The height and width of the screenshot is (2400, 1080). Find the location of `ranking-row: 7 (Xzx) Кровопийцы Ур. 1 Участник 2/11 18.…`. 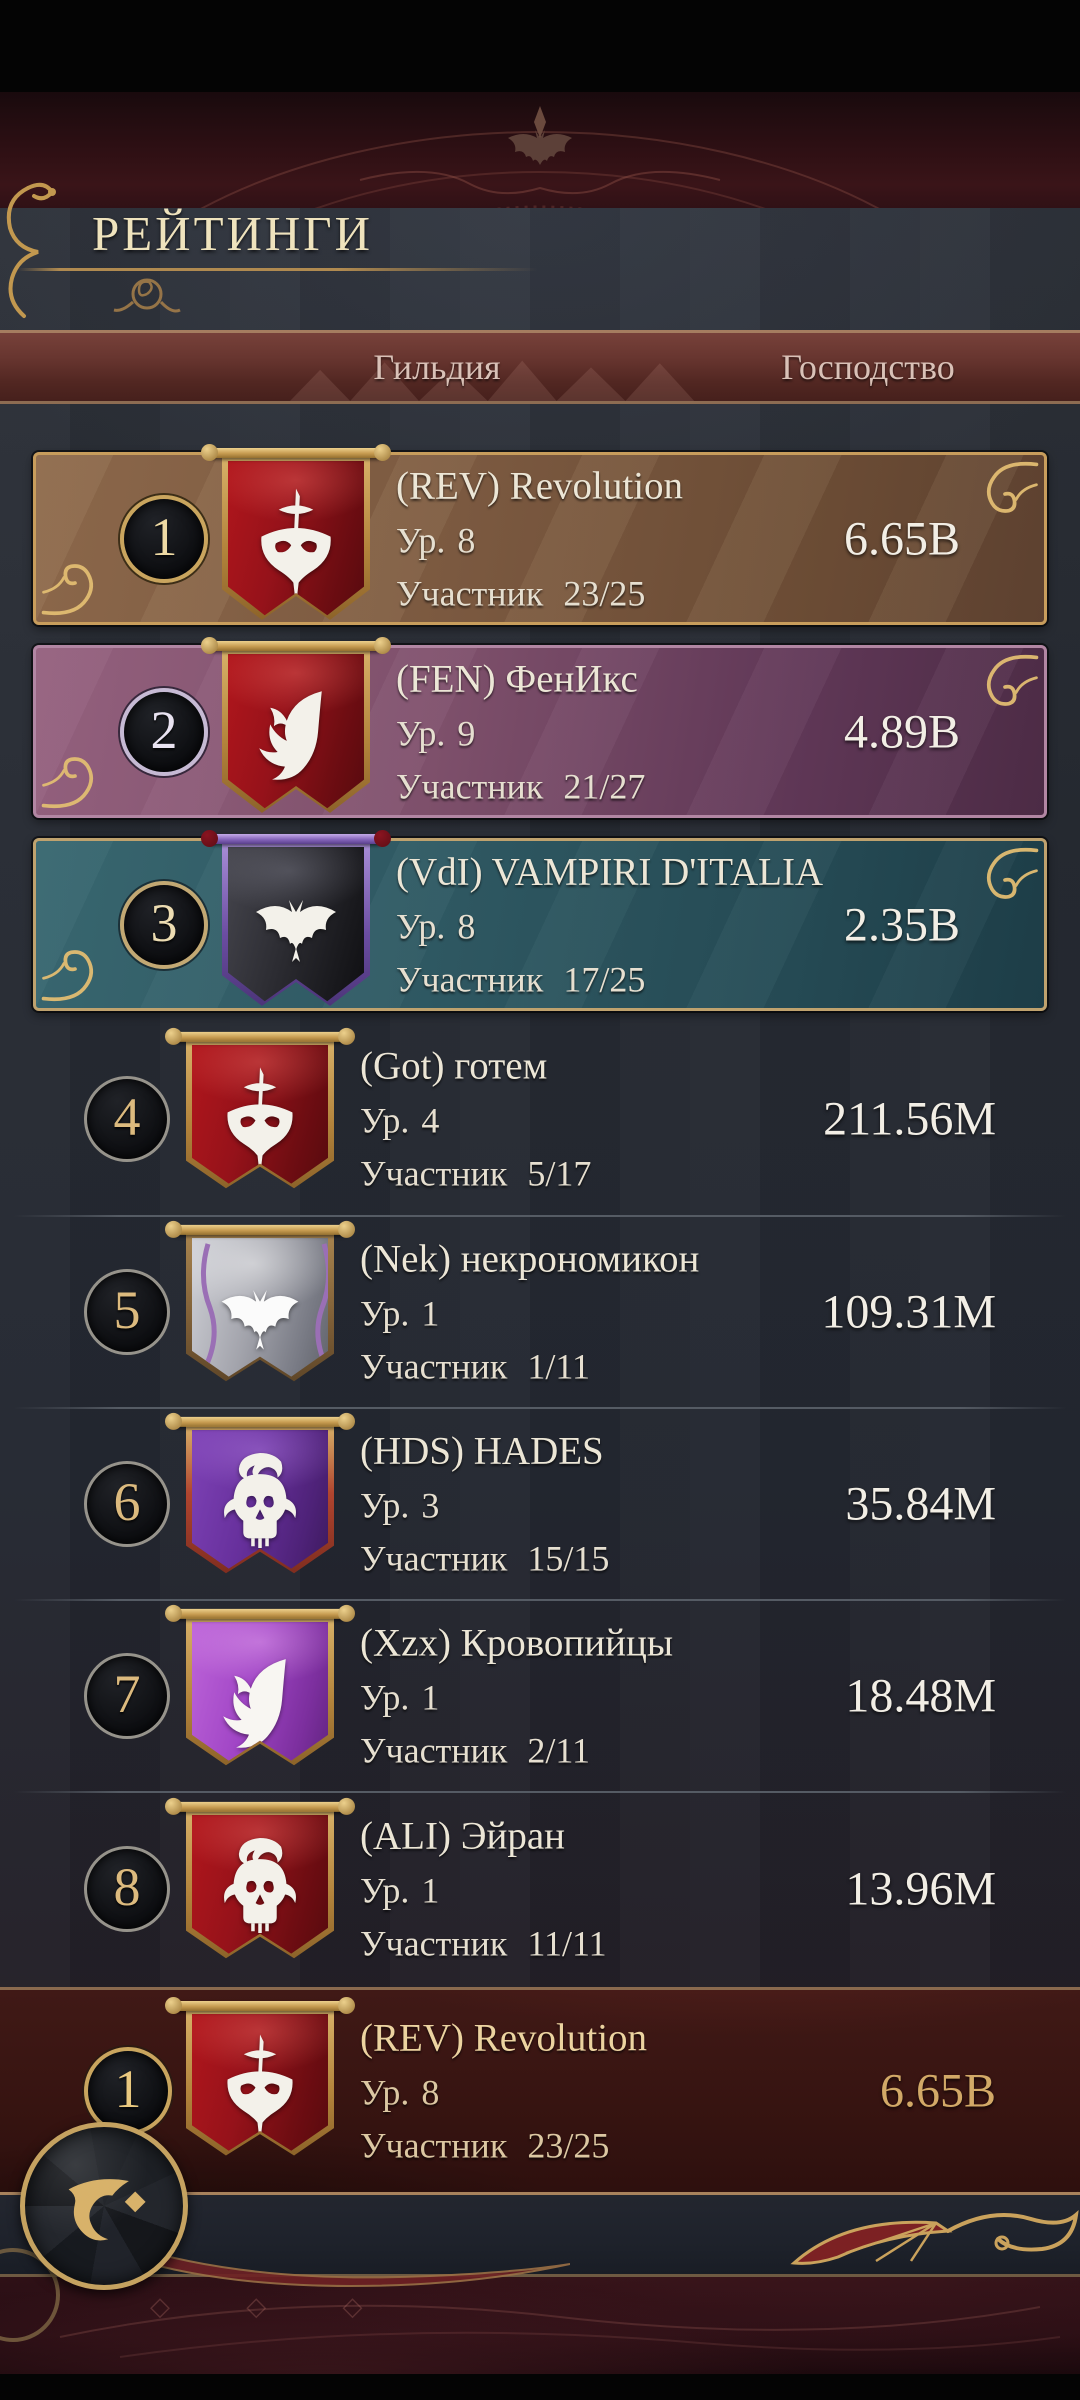

ranking-row: 7 (Xzx) Кровопийцы Ур. 1 Участник 2/11 18.… is located at coordinates (540, 1696).